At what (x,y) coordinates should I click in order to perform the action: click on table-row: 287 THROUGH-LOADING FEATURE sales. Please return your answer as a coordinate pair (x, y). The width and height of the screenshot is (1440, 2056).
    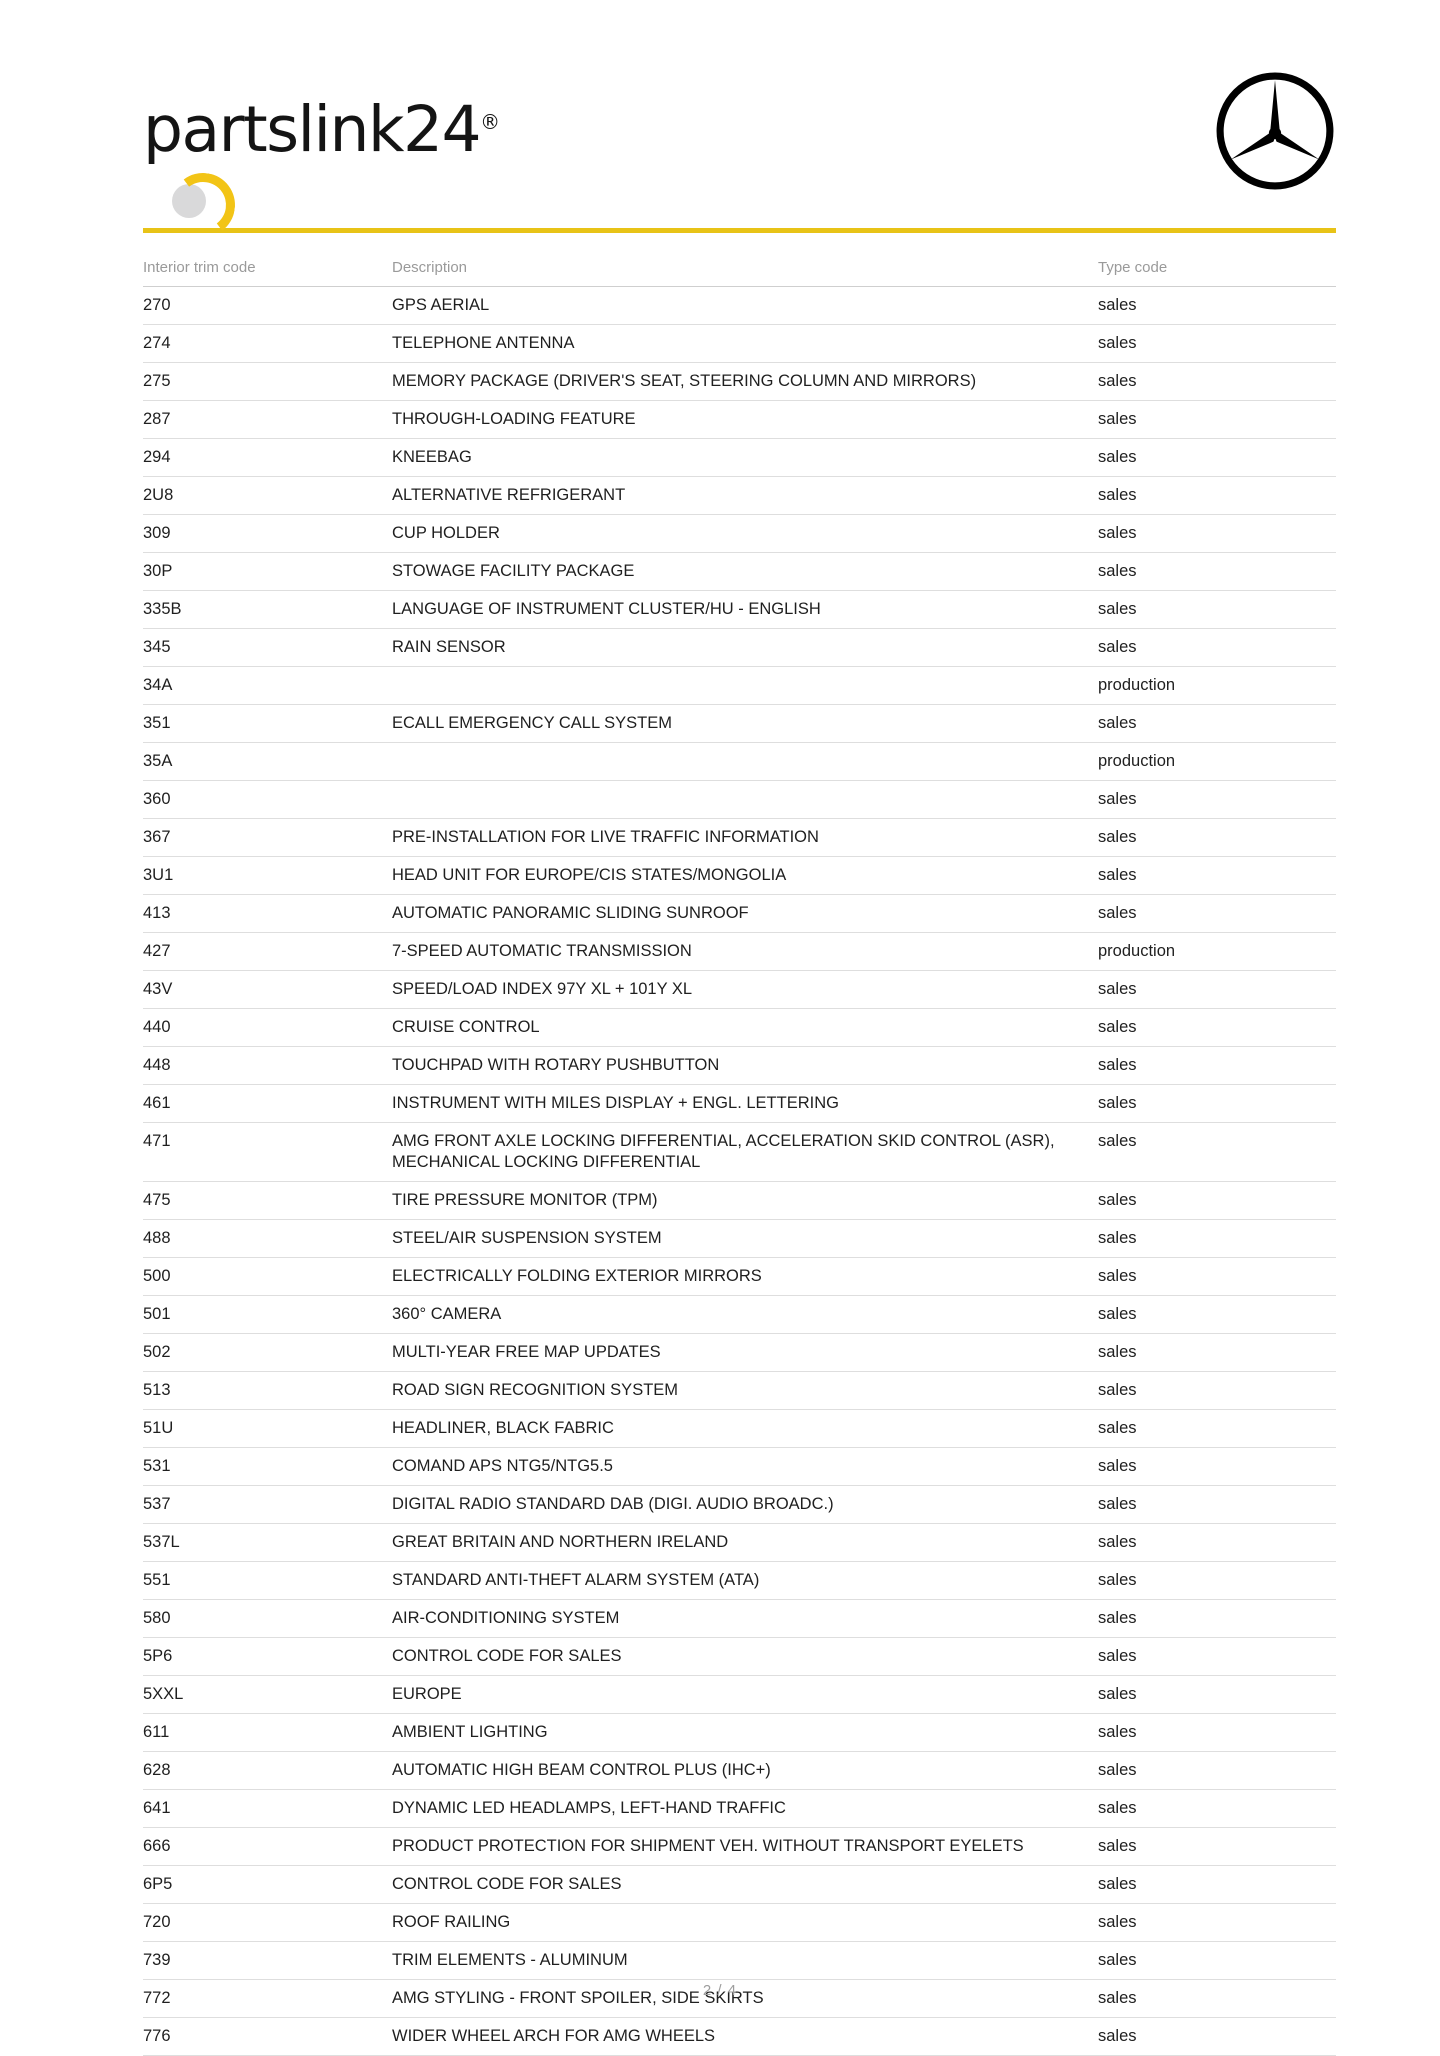
    Looking at the image, I should click on (739, 420).